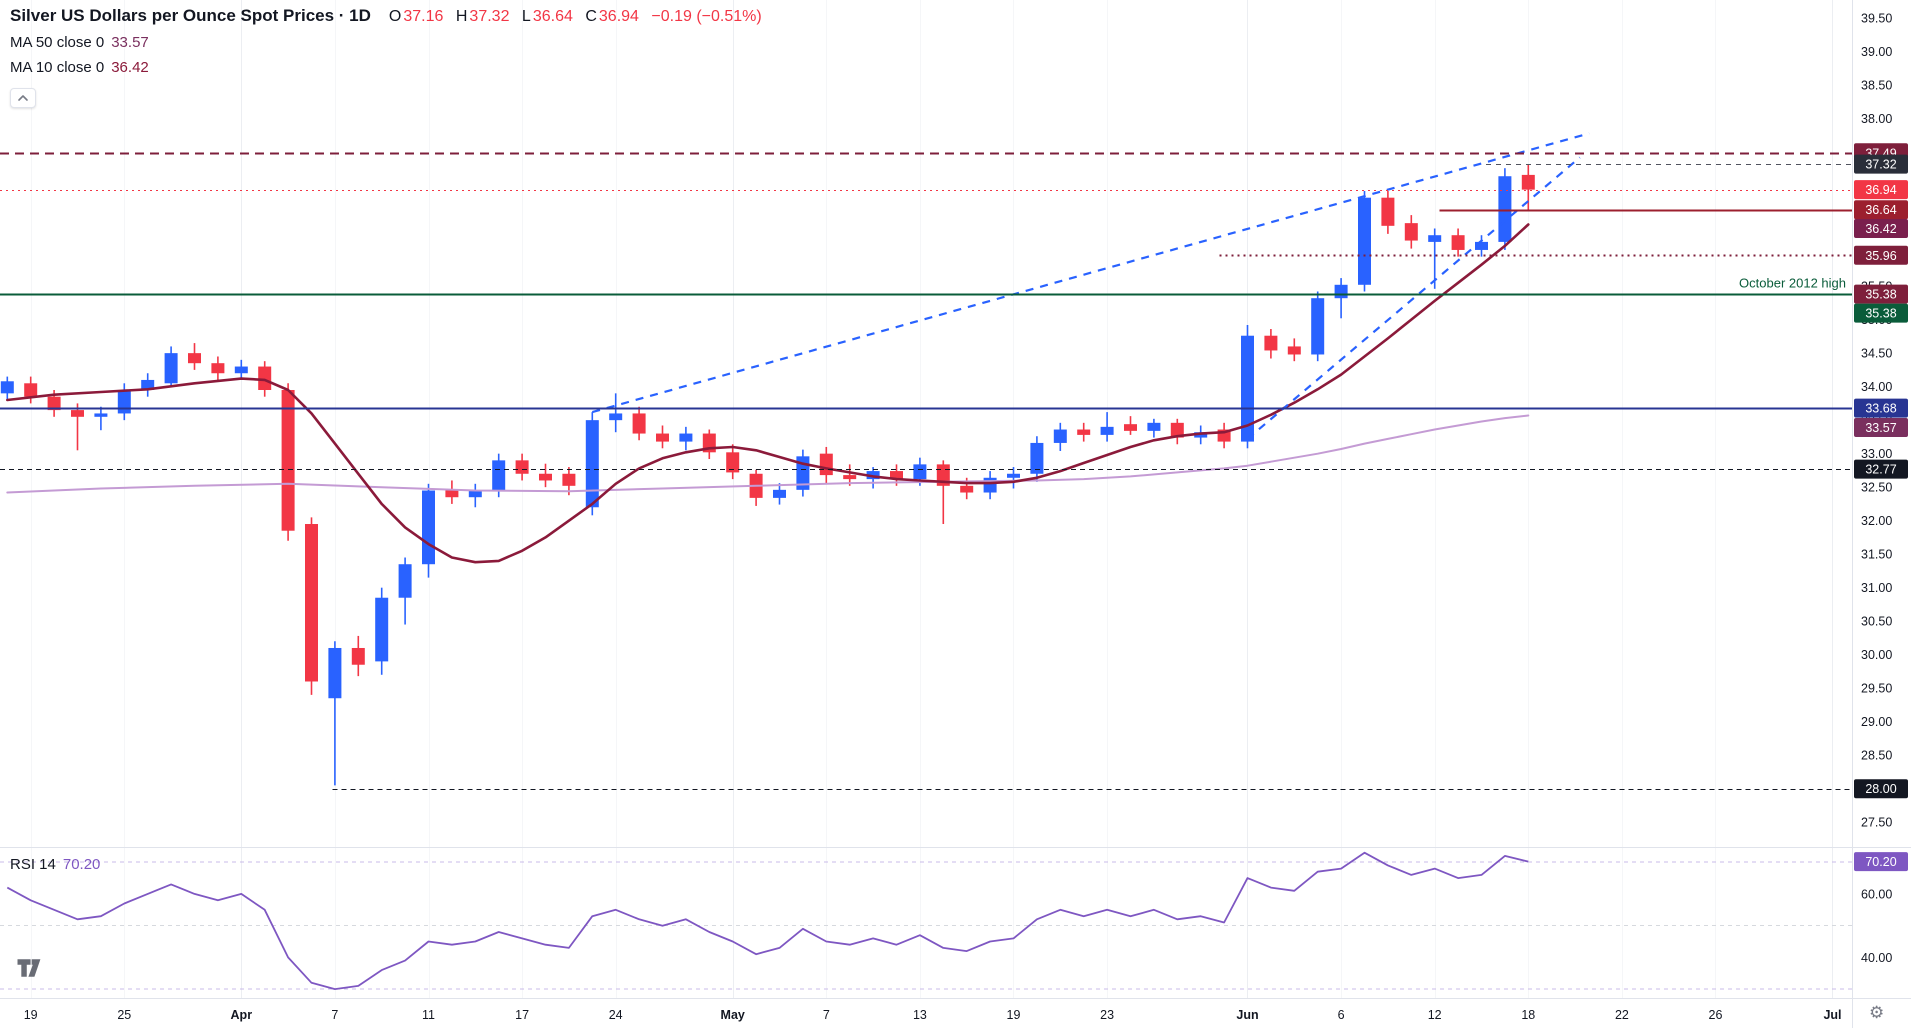 The width and height of the screenshot is (1911, 1028). What do you see at coordinates (1876, 354) in the screenshot?
I see `price-axis-label: 34.50` at bounding box center [1876, 354].